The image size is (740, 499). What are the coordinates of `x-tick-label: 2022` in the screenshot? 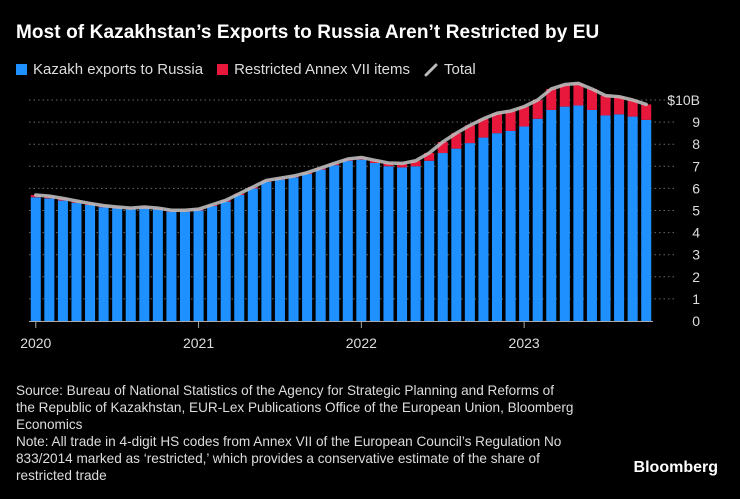 It's located at (361, 343).